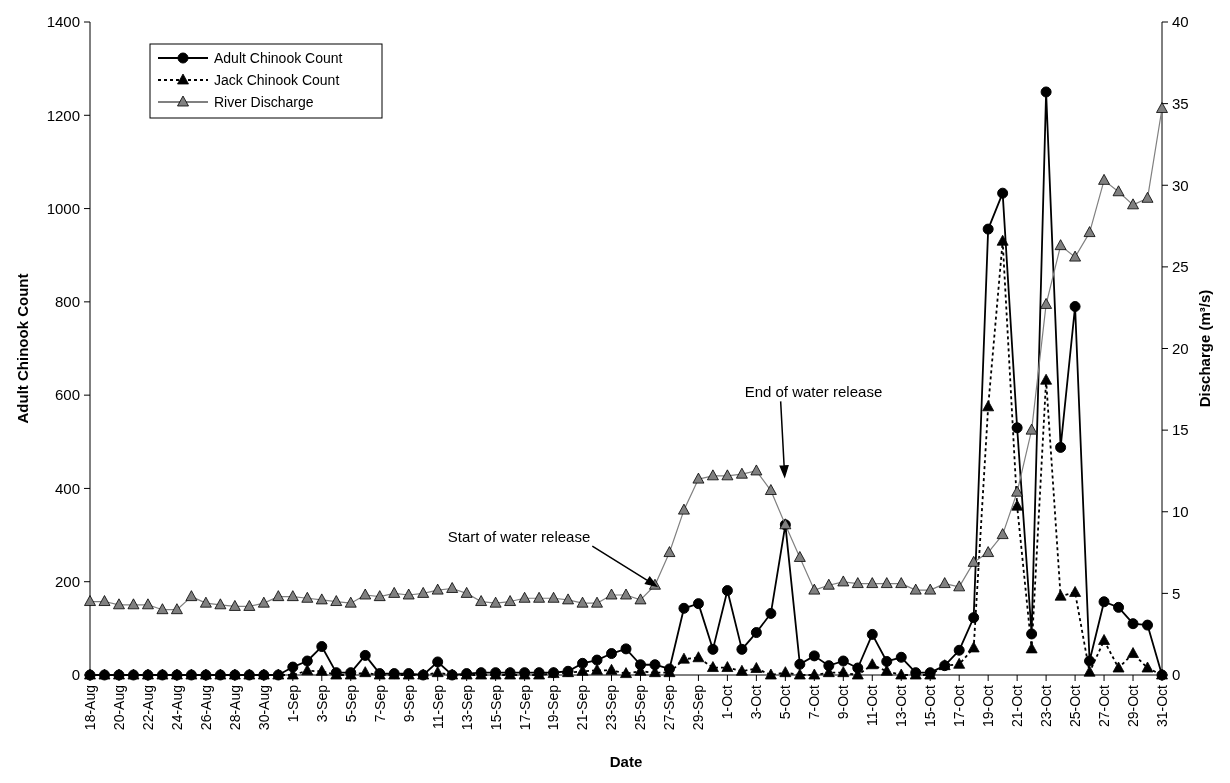 The height and width of the screenshot is (783, 1230). Describe the element at coordinates (640, 707) in the screenshot. I see `x-tick-label: 25-Sep` at that location.